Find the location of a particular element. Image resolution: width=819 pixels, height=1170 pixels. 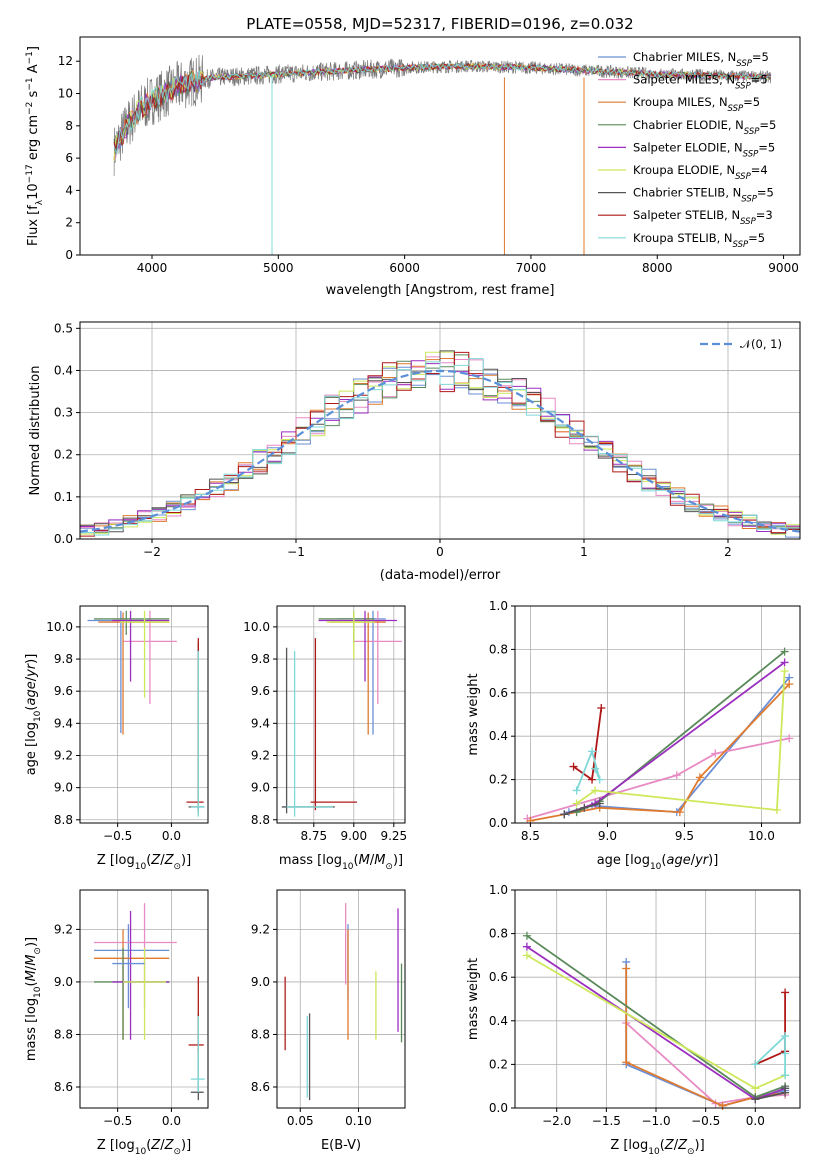

y-tick-label: 4 is located at coordinates (69, 190).